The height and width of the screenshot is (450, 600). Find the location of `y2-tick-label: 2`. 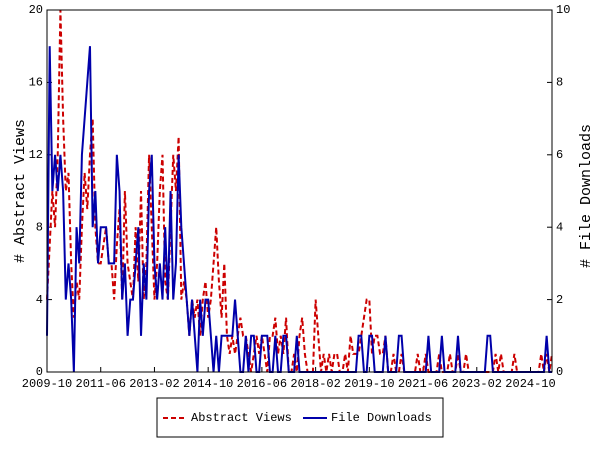

y2-tick-label: 2 is located at coordinates (559, 300).